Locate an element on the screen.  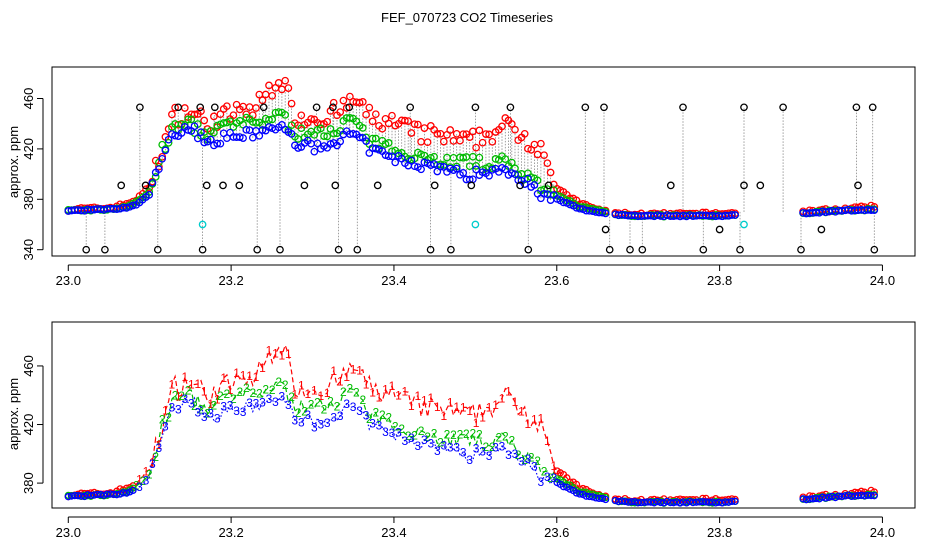
y-tick-label: 380 is located at coordinates (28, 483).